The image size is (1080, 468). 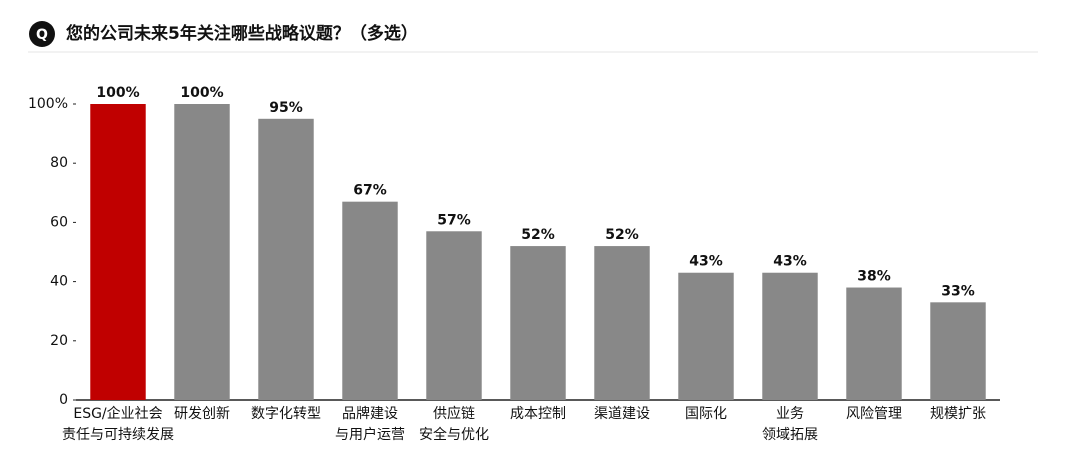 I want to click on y-tick-label: 100%, so click(x=48, y=104).